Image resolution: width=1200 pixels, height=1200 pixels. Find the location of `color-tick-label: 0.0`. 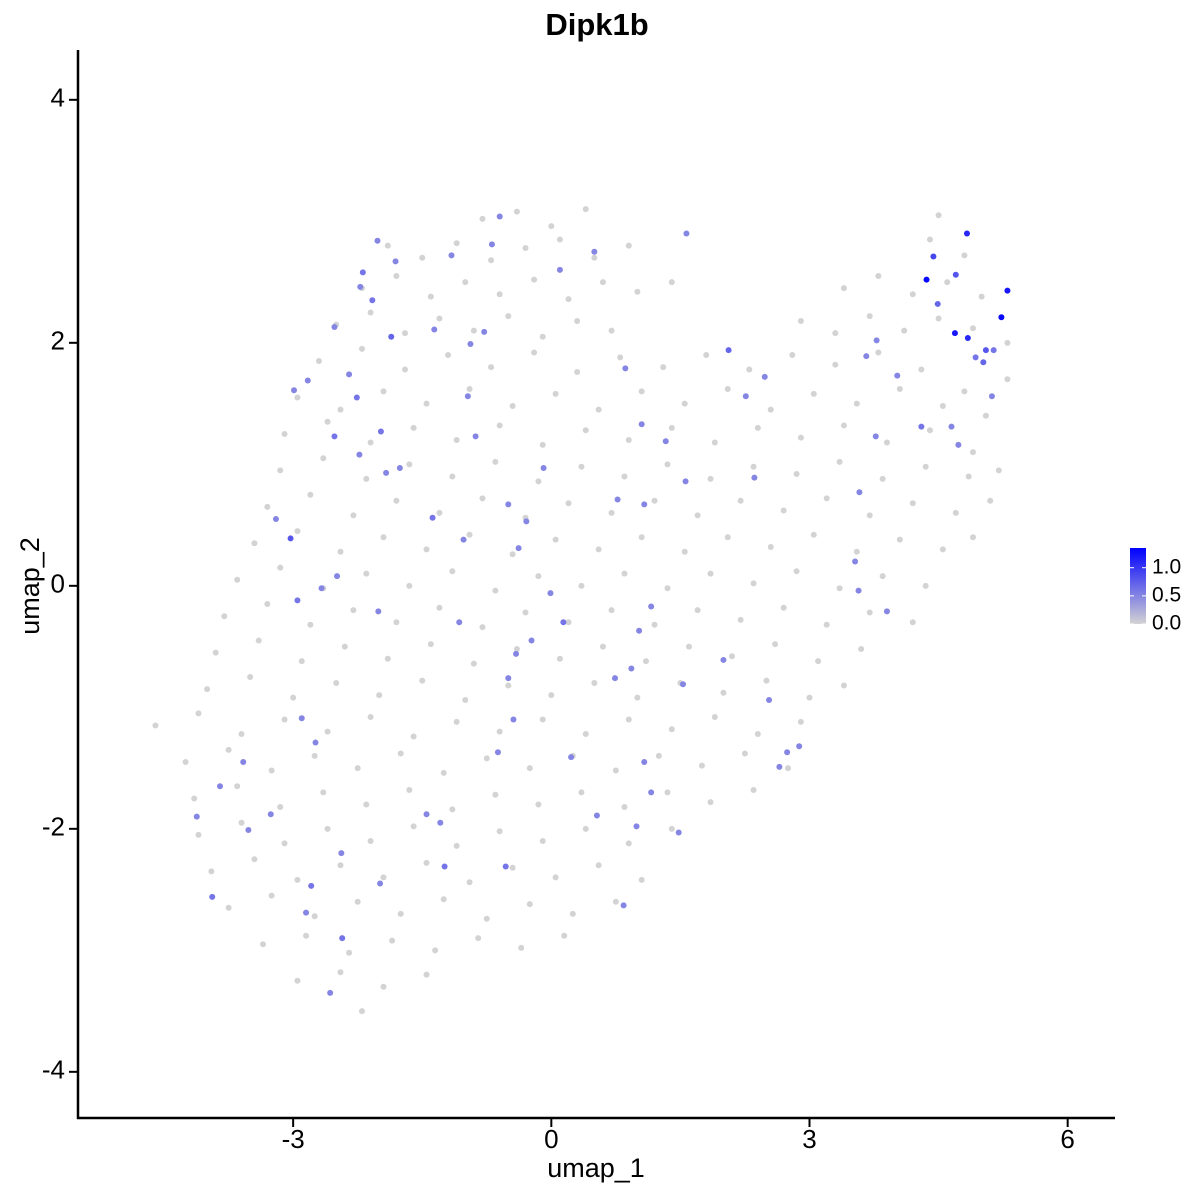

color-tick-label: 0.0 is located at coordinates (1166, 623).